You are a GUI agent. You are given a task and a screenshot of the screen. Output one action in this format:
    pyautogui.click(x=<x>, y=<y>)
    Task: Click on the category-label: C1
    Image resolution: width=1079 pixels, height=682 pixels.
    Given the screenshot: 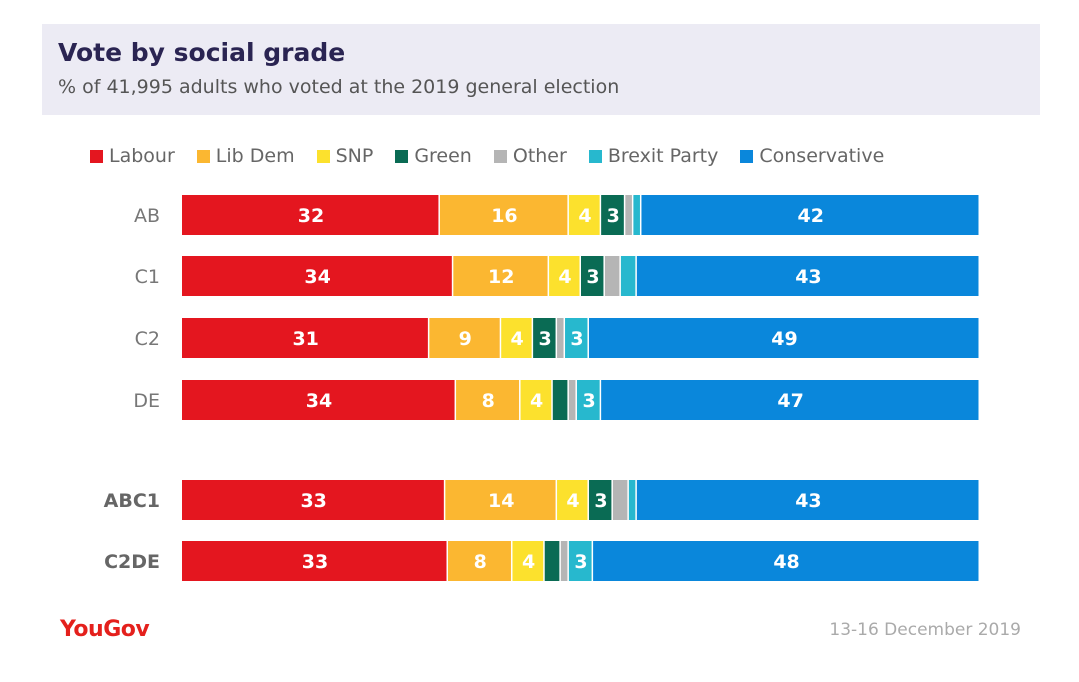 What is the action you would take?
    pyautogui.click(x=147, y=277)
    